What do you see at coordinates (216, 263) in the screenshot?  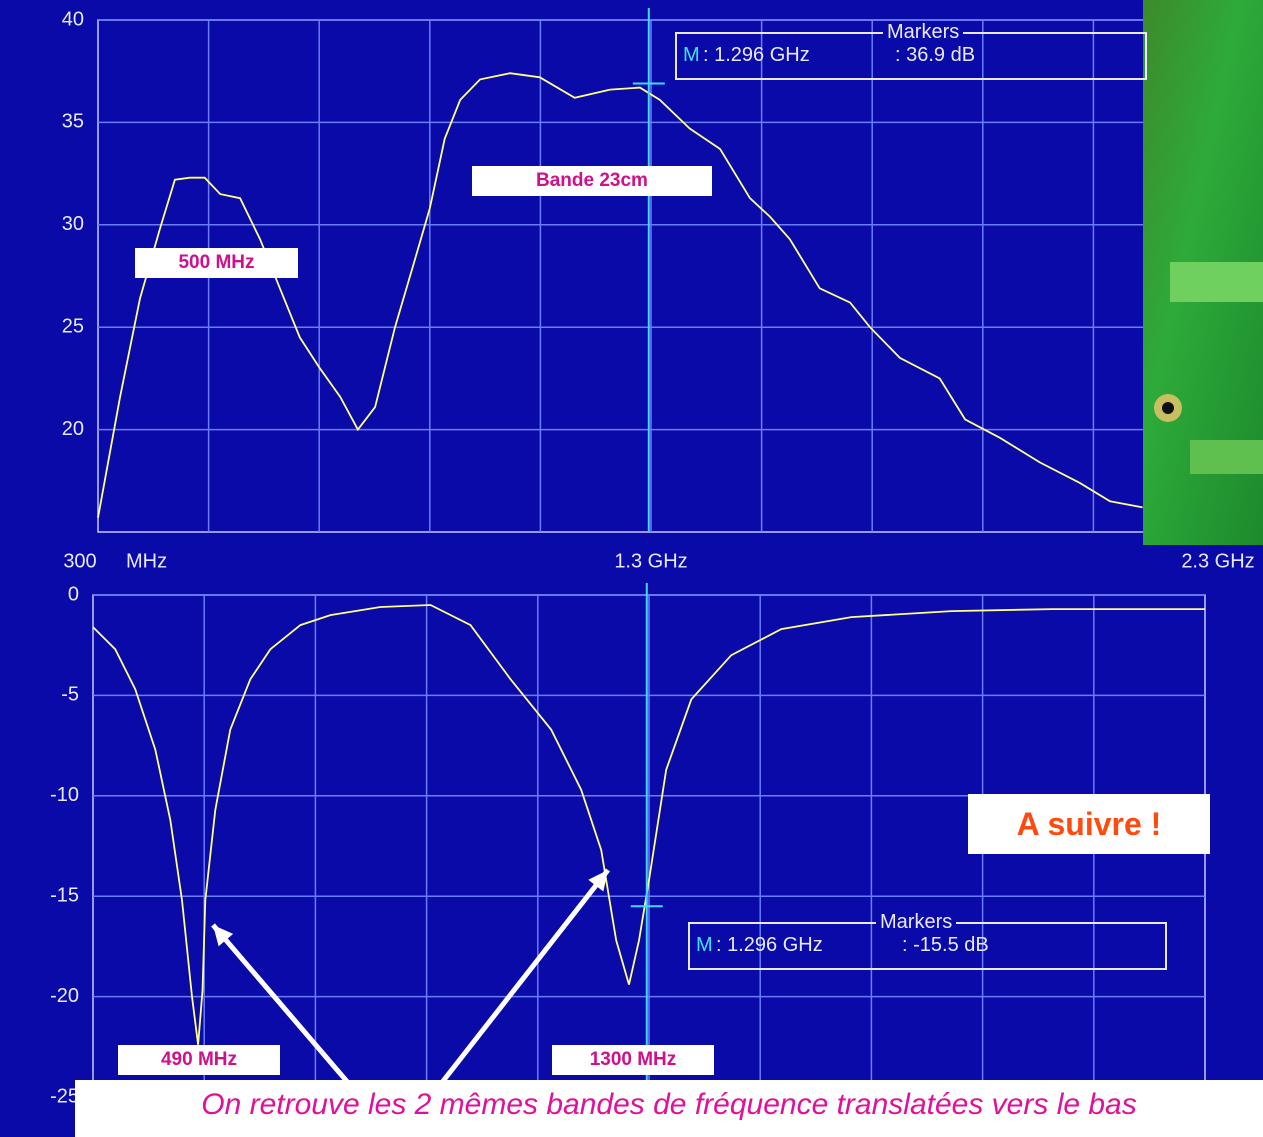 I see `annotation: 500 MHz` at bounding box center [216, 263].